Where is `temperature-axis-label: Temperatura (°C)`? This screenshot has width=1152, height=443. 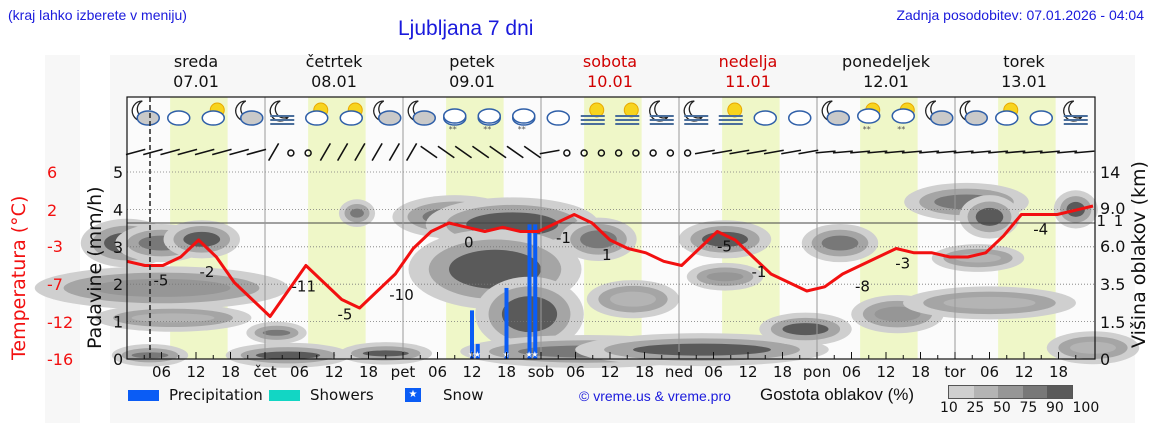
temperature-axis-label: Temperatura (°C) is located at coordinates (19, 277).